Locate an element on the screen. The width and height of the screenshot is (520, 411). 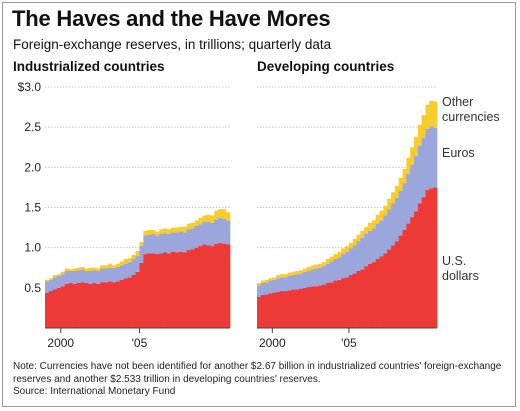
y-tick-label: 1.5 is located at coordinates (32, 208).